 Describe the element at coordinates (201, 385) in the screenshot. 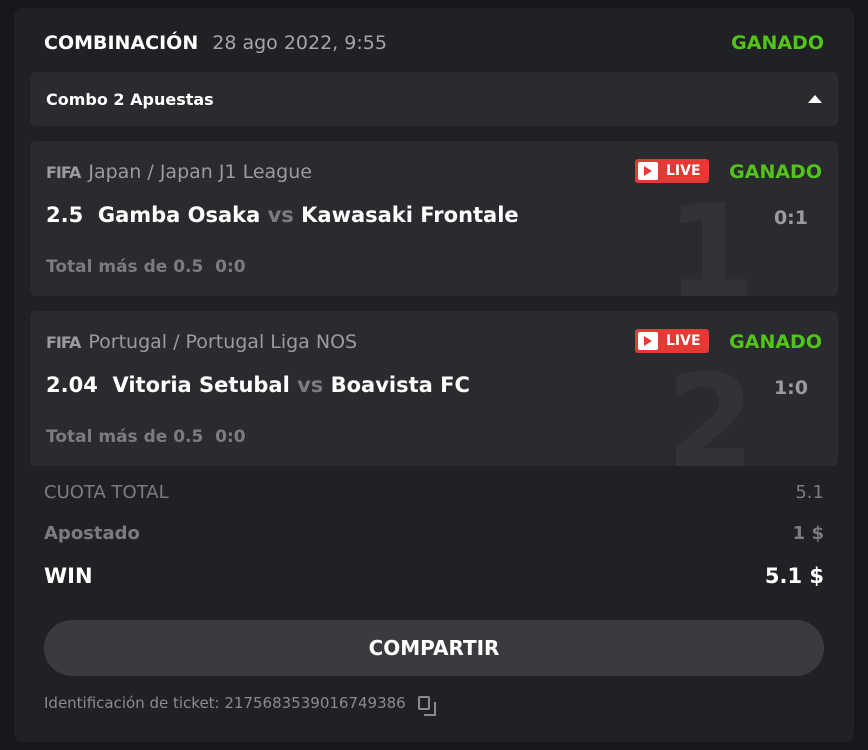

I see `home-team: Vitoria Setubal` at that location.